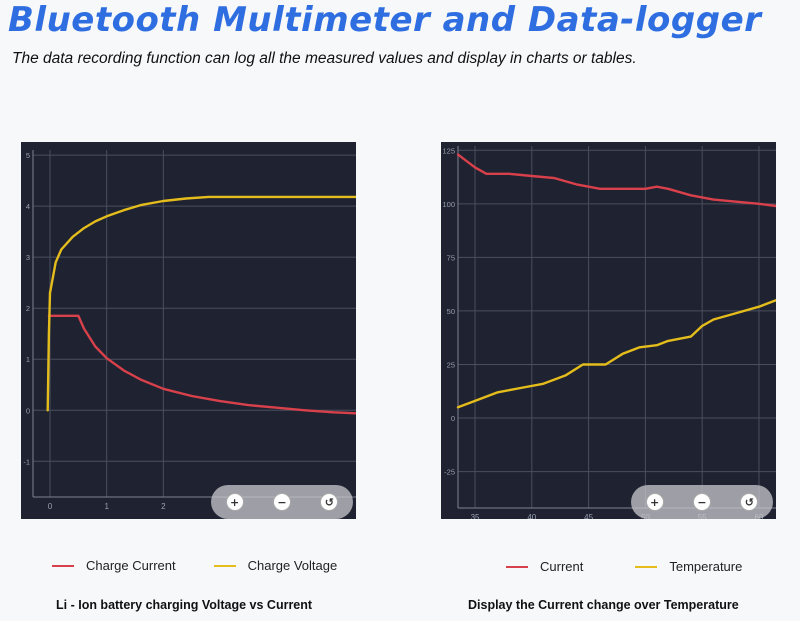 This screenshot has width=800, height=621. I want to click on series-line-charge-voltage, so click(201, 303).